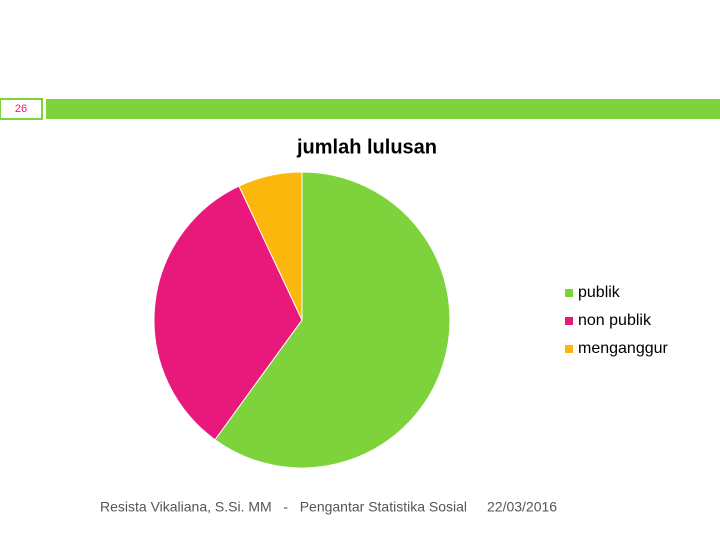  What do you see at coordinates (366, 147) in the screenshot?
I see `chart-title: jumlah lulusan` at bounding box center [366, 147].